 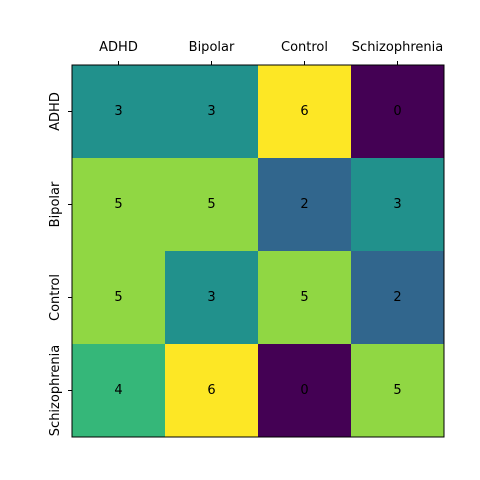 I want to click on y-axis-ticks: ADHD Bipolar Control Schizophrenia, so click(x=60, y=264).